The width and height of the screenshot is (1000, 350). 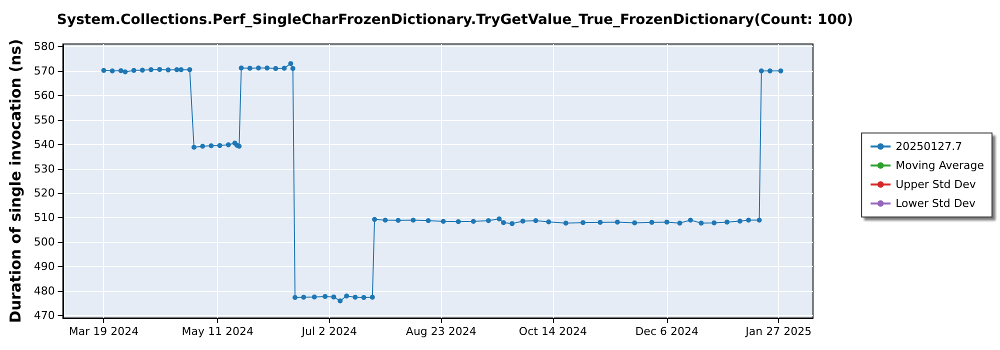 What do you see at coordinates (218, 331) in the screenshot?
I see `x-tick-label: May 11 2024` at bounding box center [218, 331].